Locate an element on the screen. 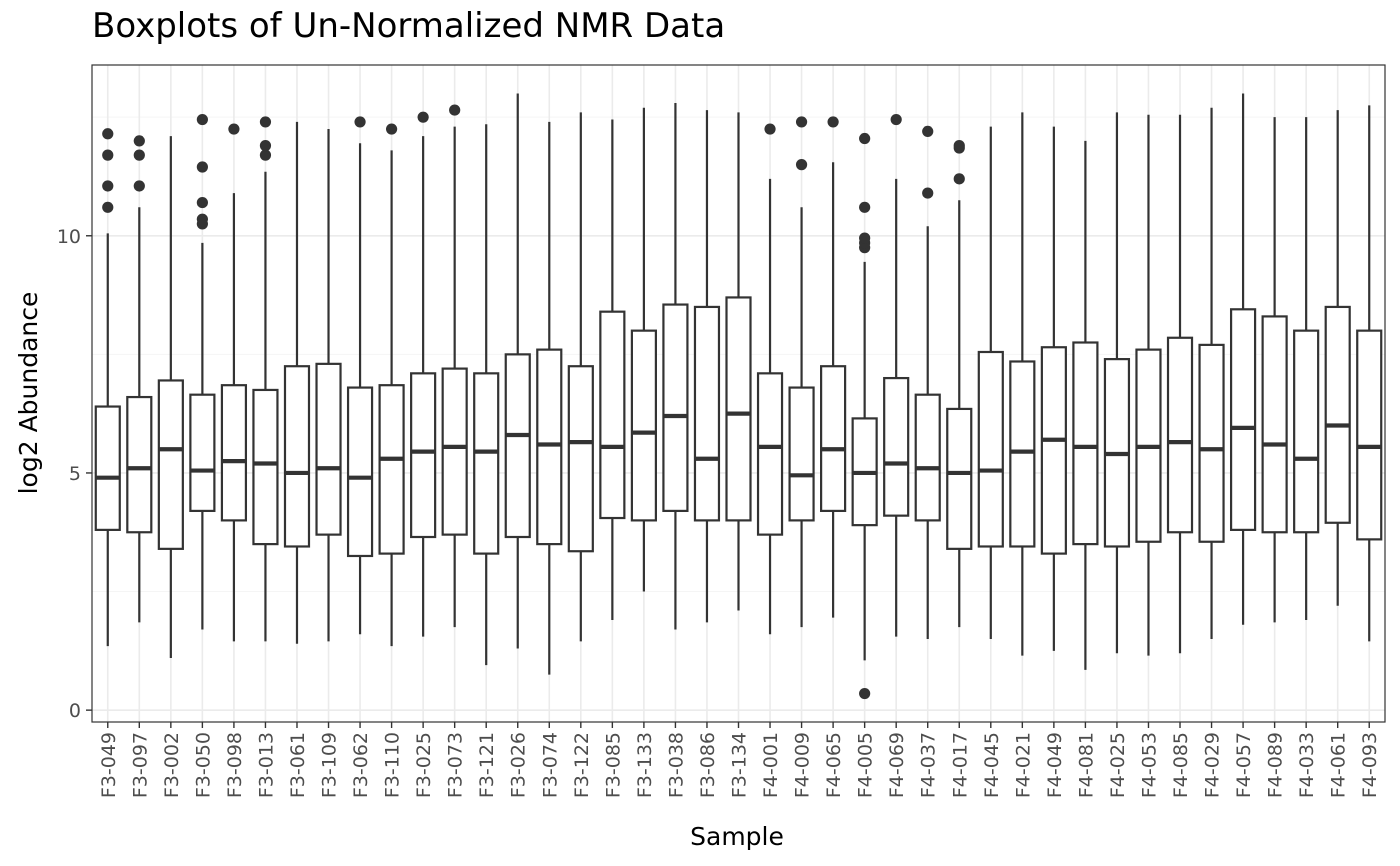 The image size is (1400, 866). x-tick-label: F3-062 is located at coordinates (361, 765).